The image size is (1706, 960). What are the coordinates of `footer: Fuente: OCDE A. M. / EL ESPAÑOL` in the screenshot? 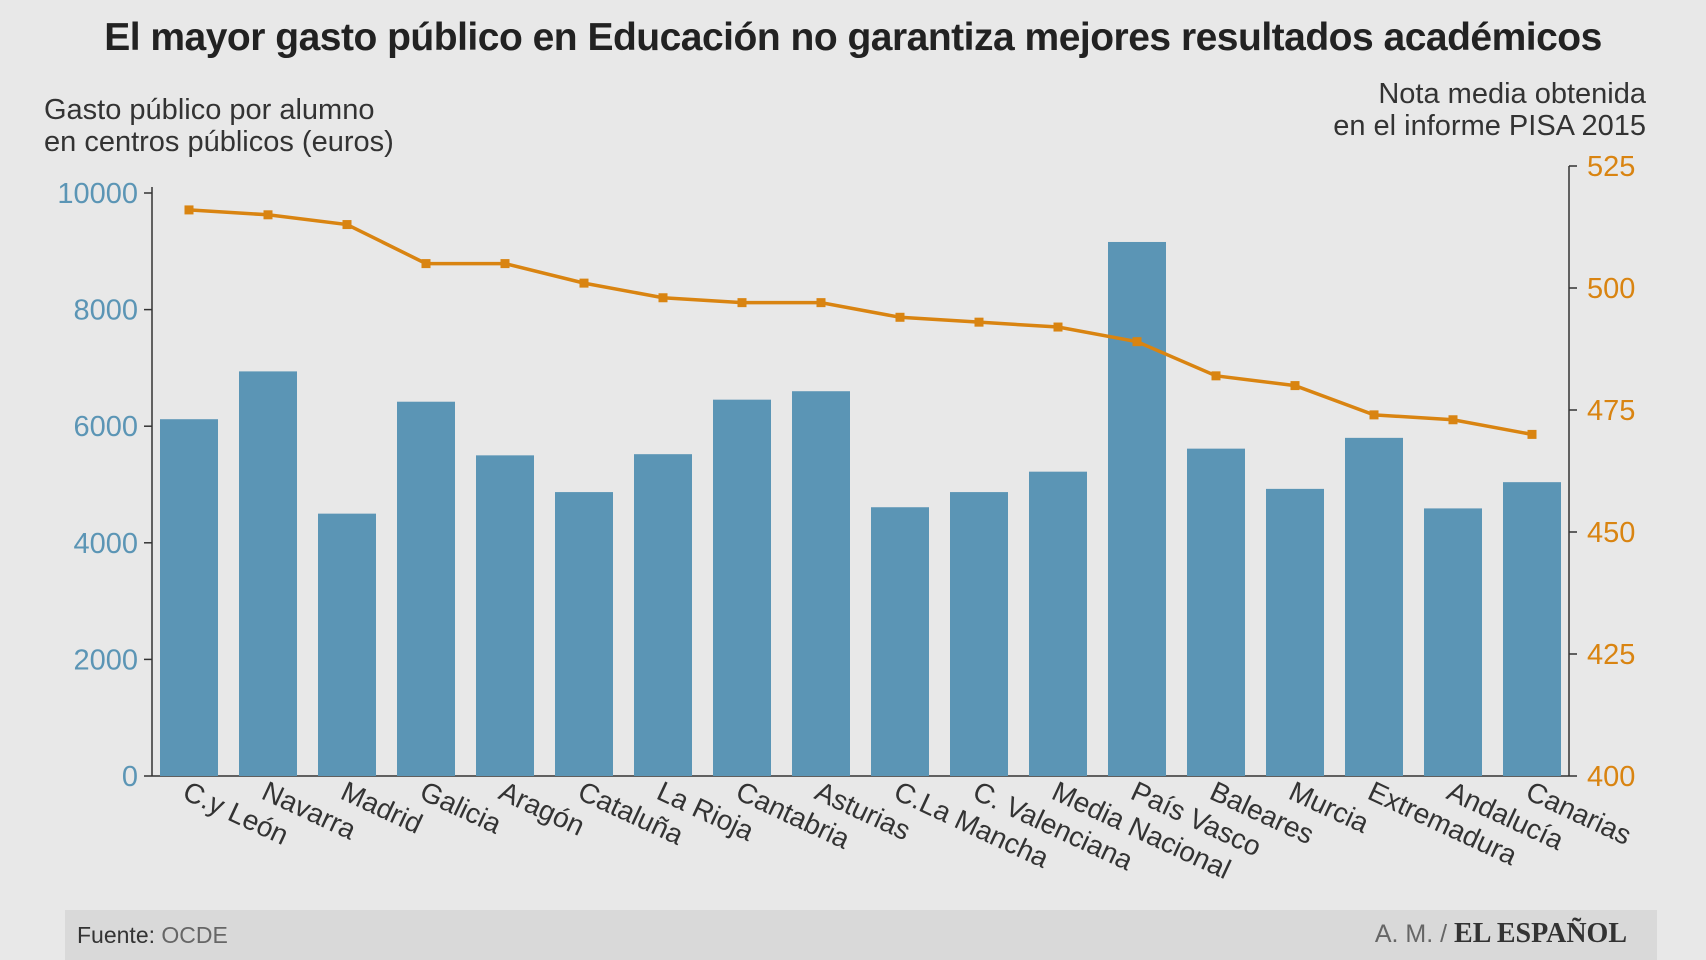 It's located at (861, 935).